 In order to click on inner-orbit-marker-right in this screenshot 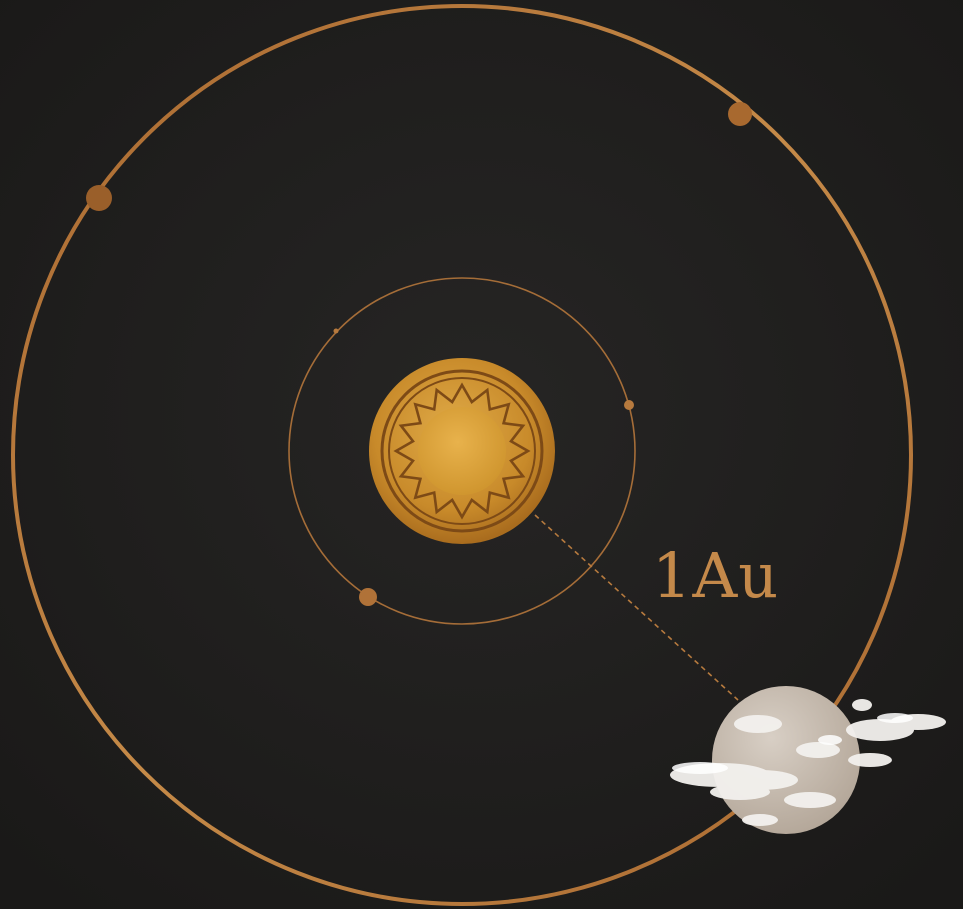, I will do `click(629, 405)`.